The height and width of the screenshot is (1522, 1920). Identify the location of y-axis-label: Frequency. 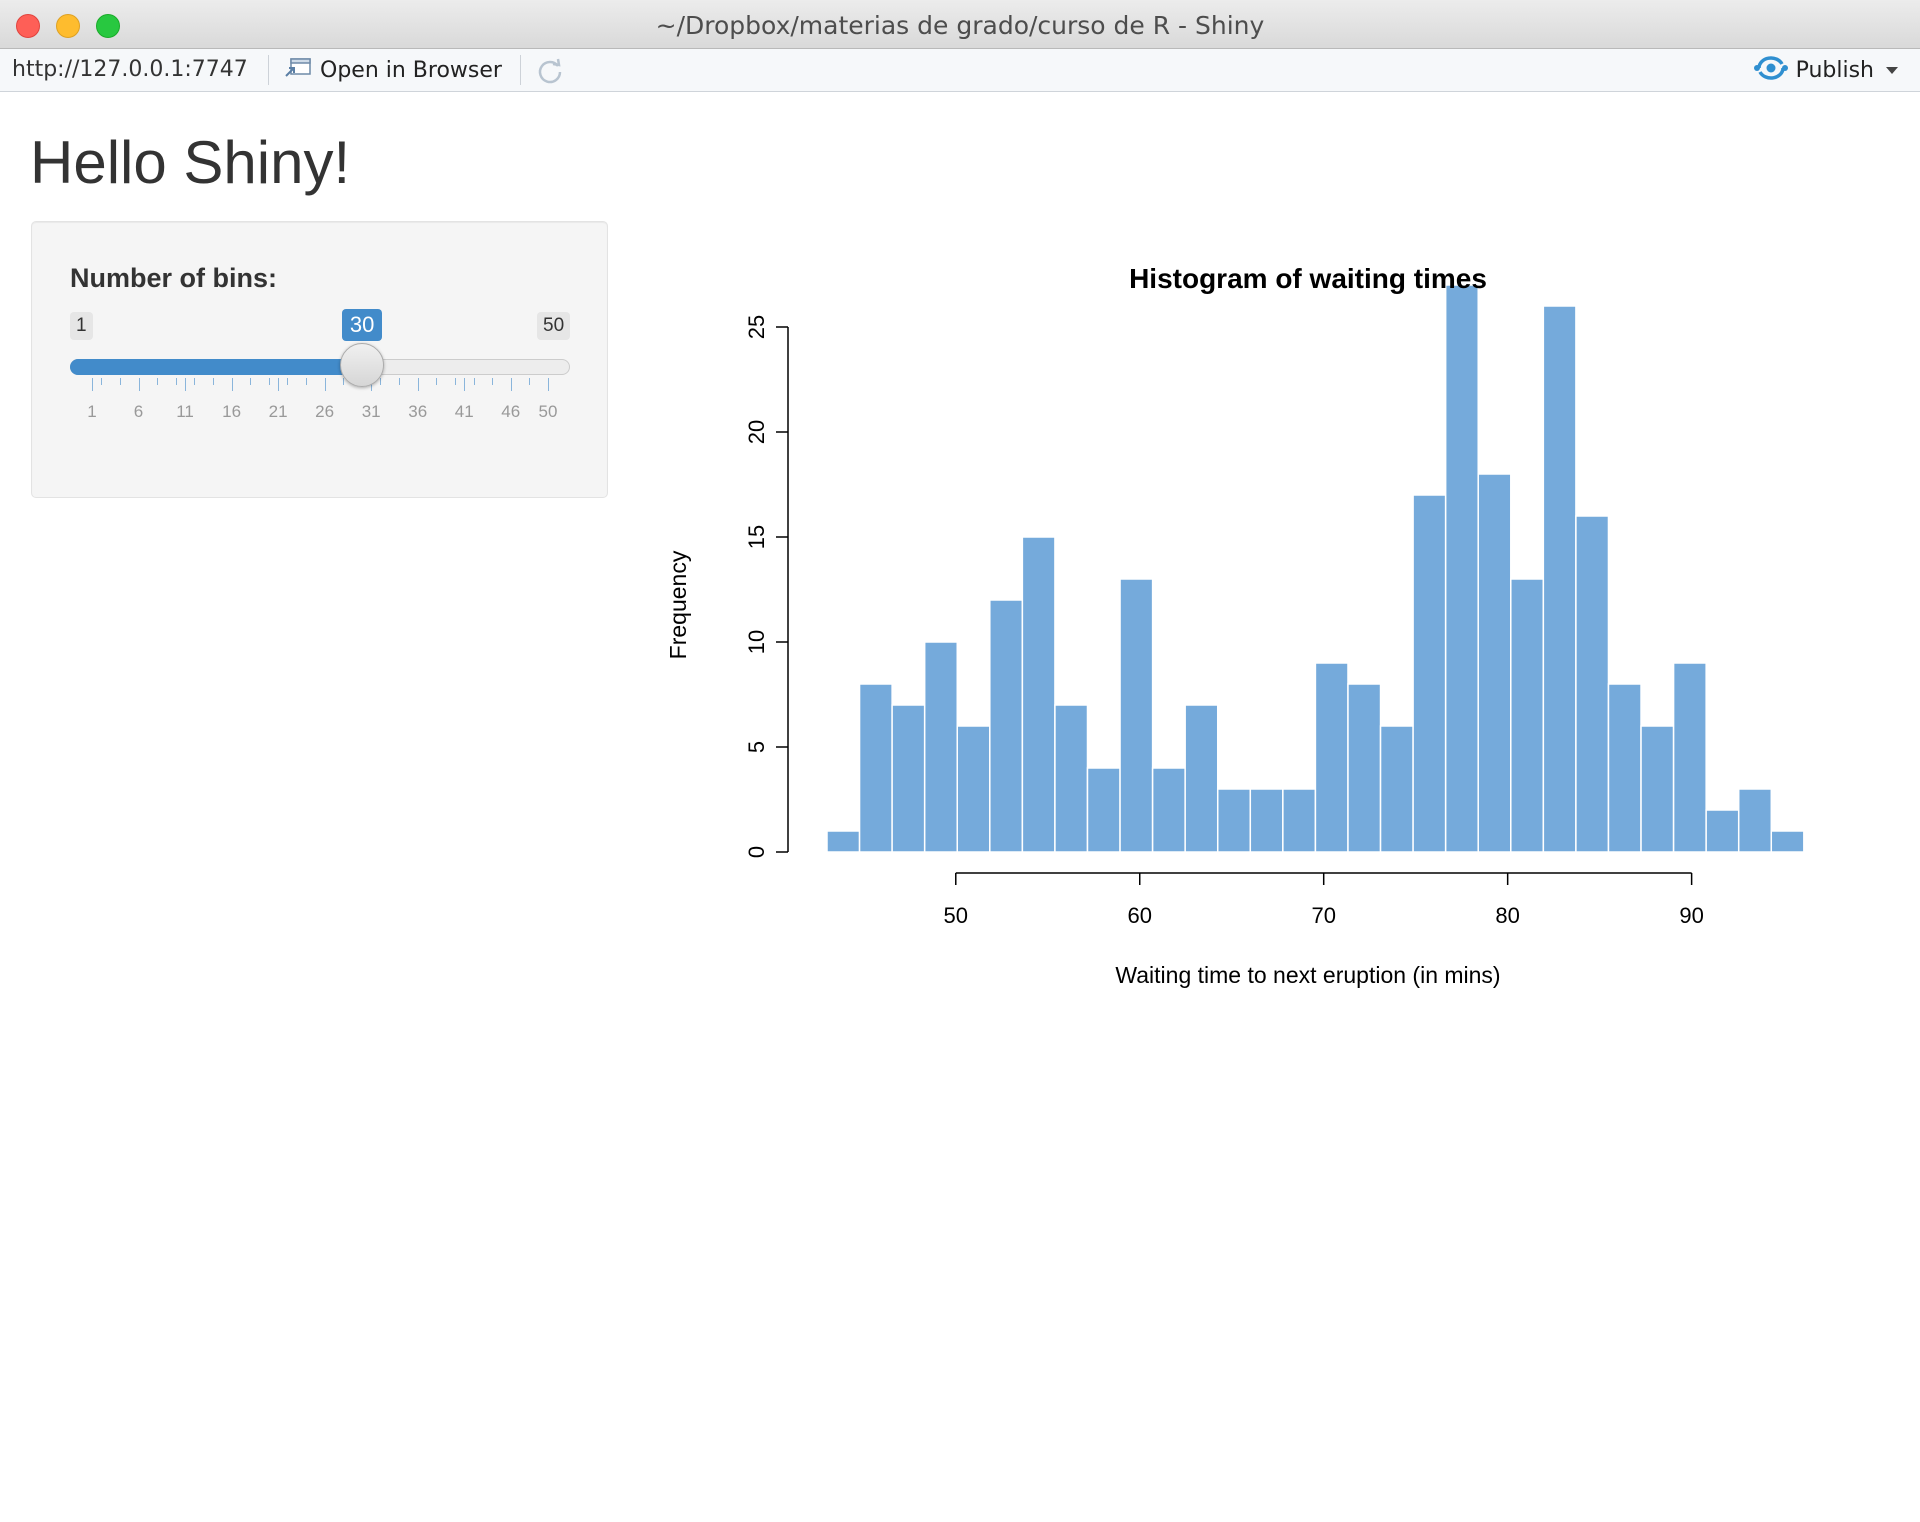
(678, 604).